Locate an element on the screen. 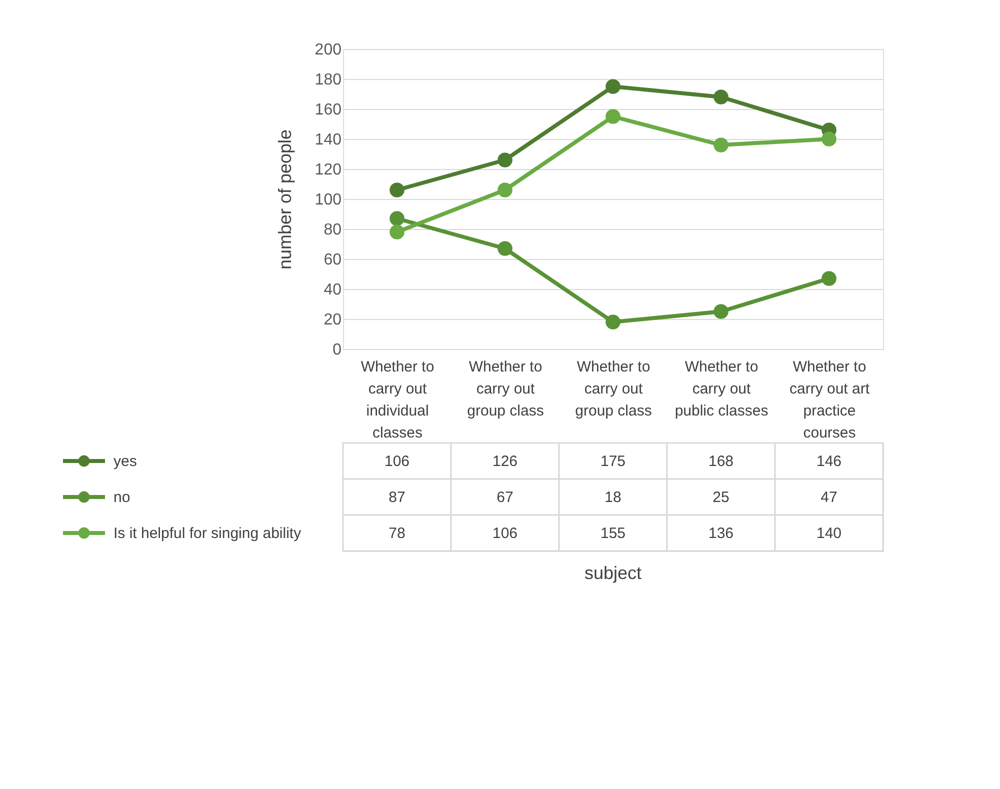 The image size is (1000, 789). data-label: 126 is located at coordinates (505, 461).